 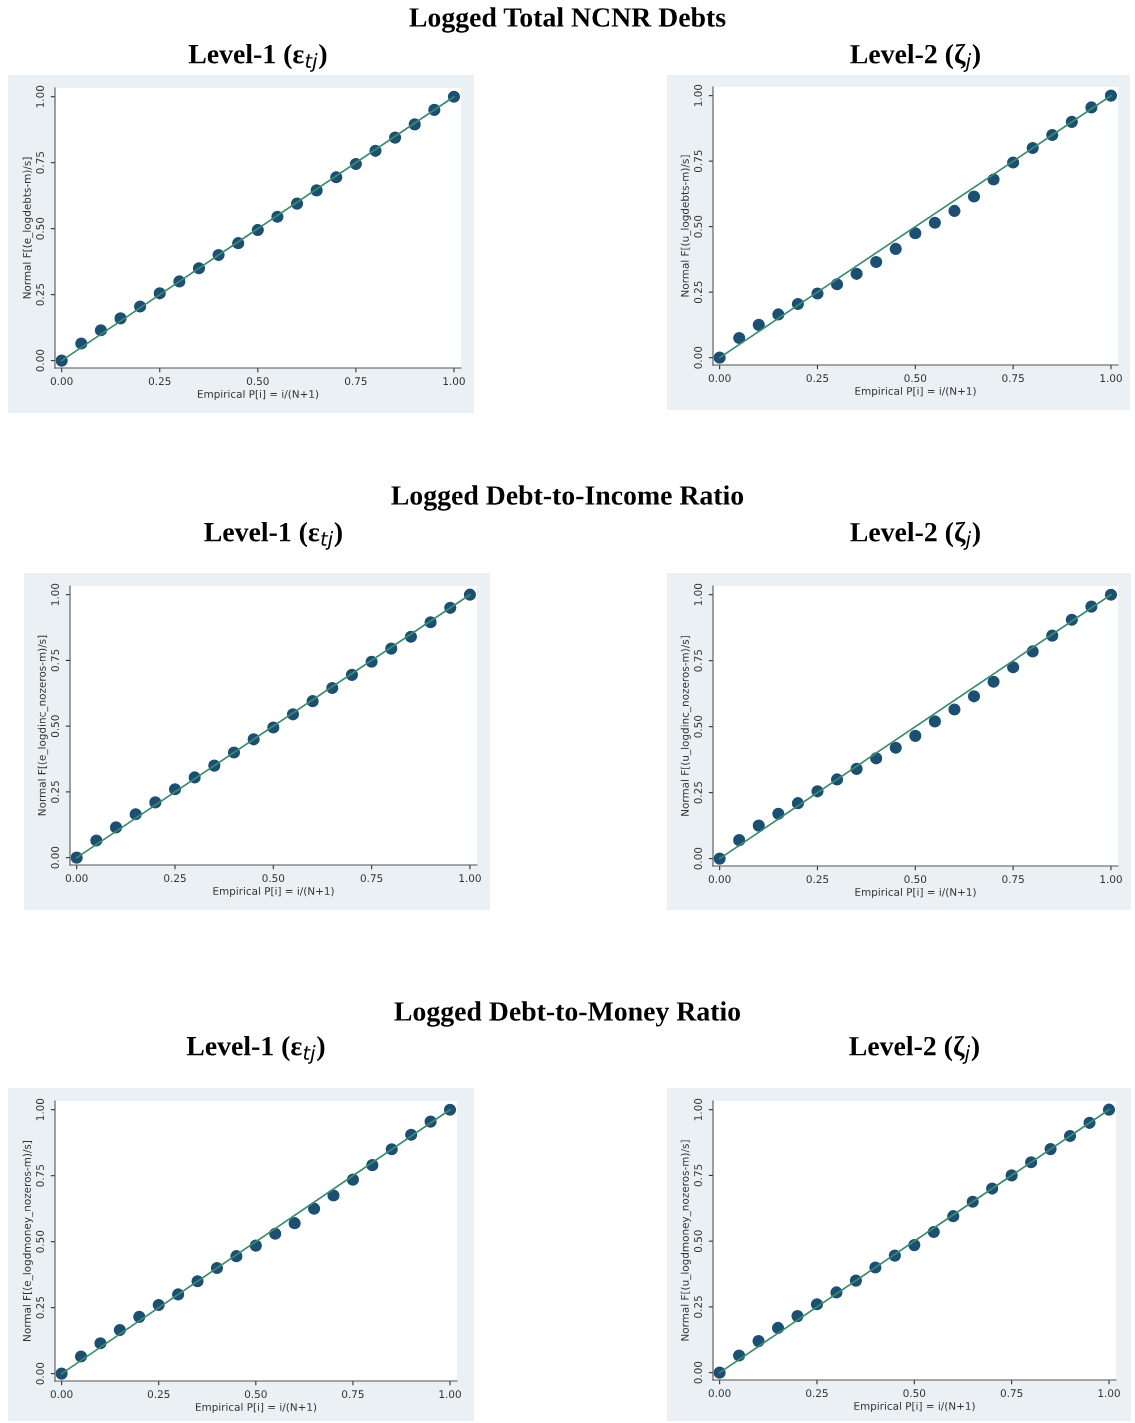 What do you see at coordinates (567, 498) in the screenshot?
I see `text: Logged Debt-to-Income Ratio` at bounding box center [567, 498].